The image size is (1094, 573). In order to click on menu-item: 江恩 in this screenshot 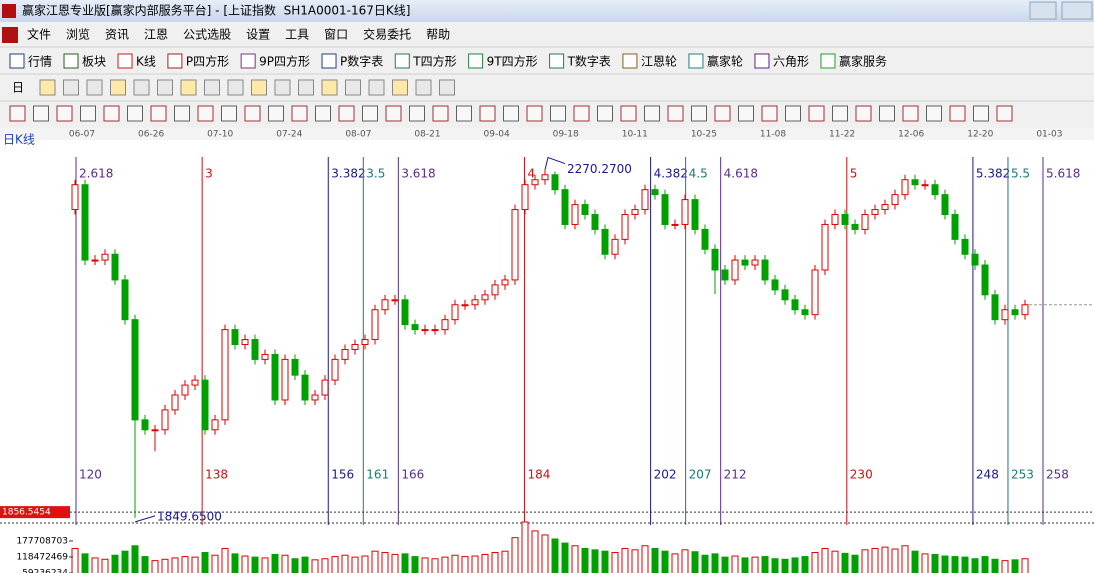, I will do `click(156, 35)`.